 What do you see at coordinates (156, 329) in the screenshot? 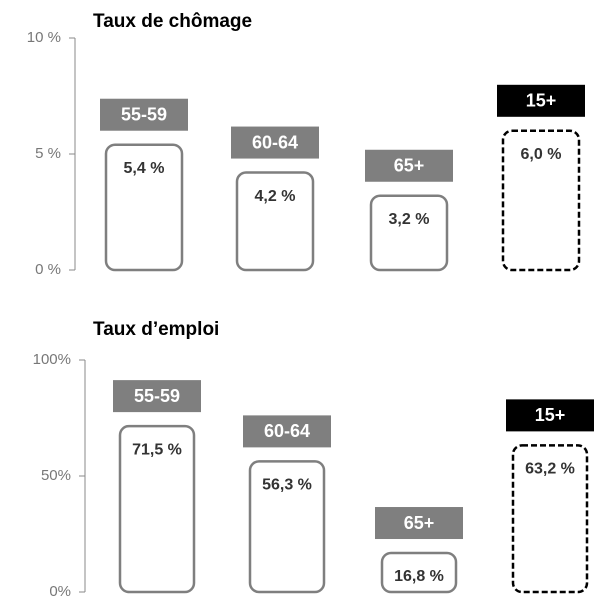
I see `chart-title: Taux d’emploi` at bounding box center [156, 329].